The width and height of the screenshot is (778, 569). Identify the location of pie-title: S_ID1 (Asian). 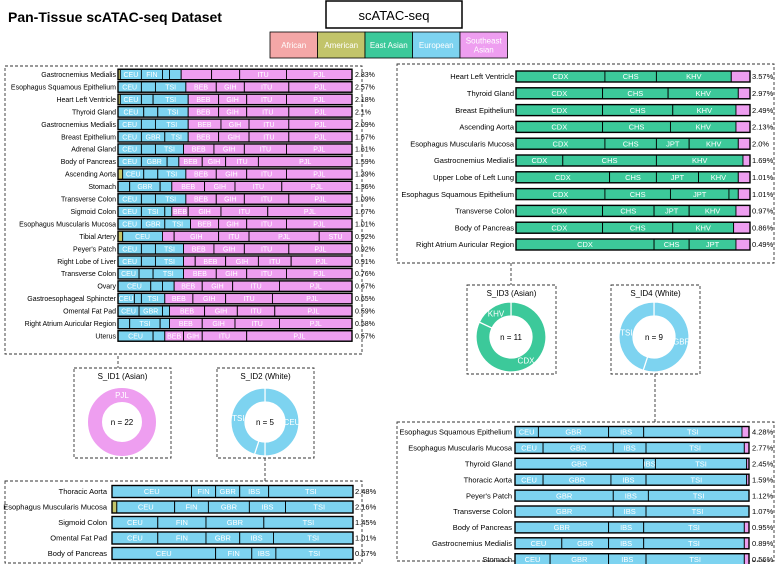
(123, 376).